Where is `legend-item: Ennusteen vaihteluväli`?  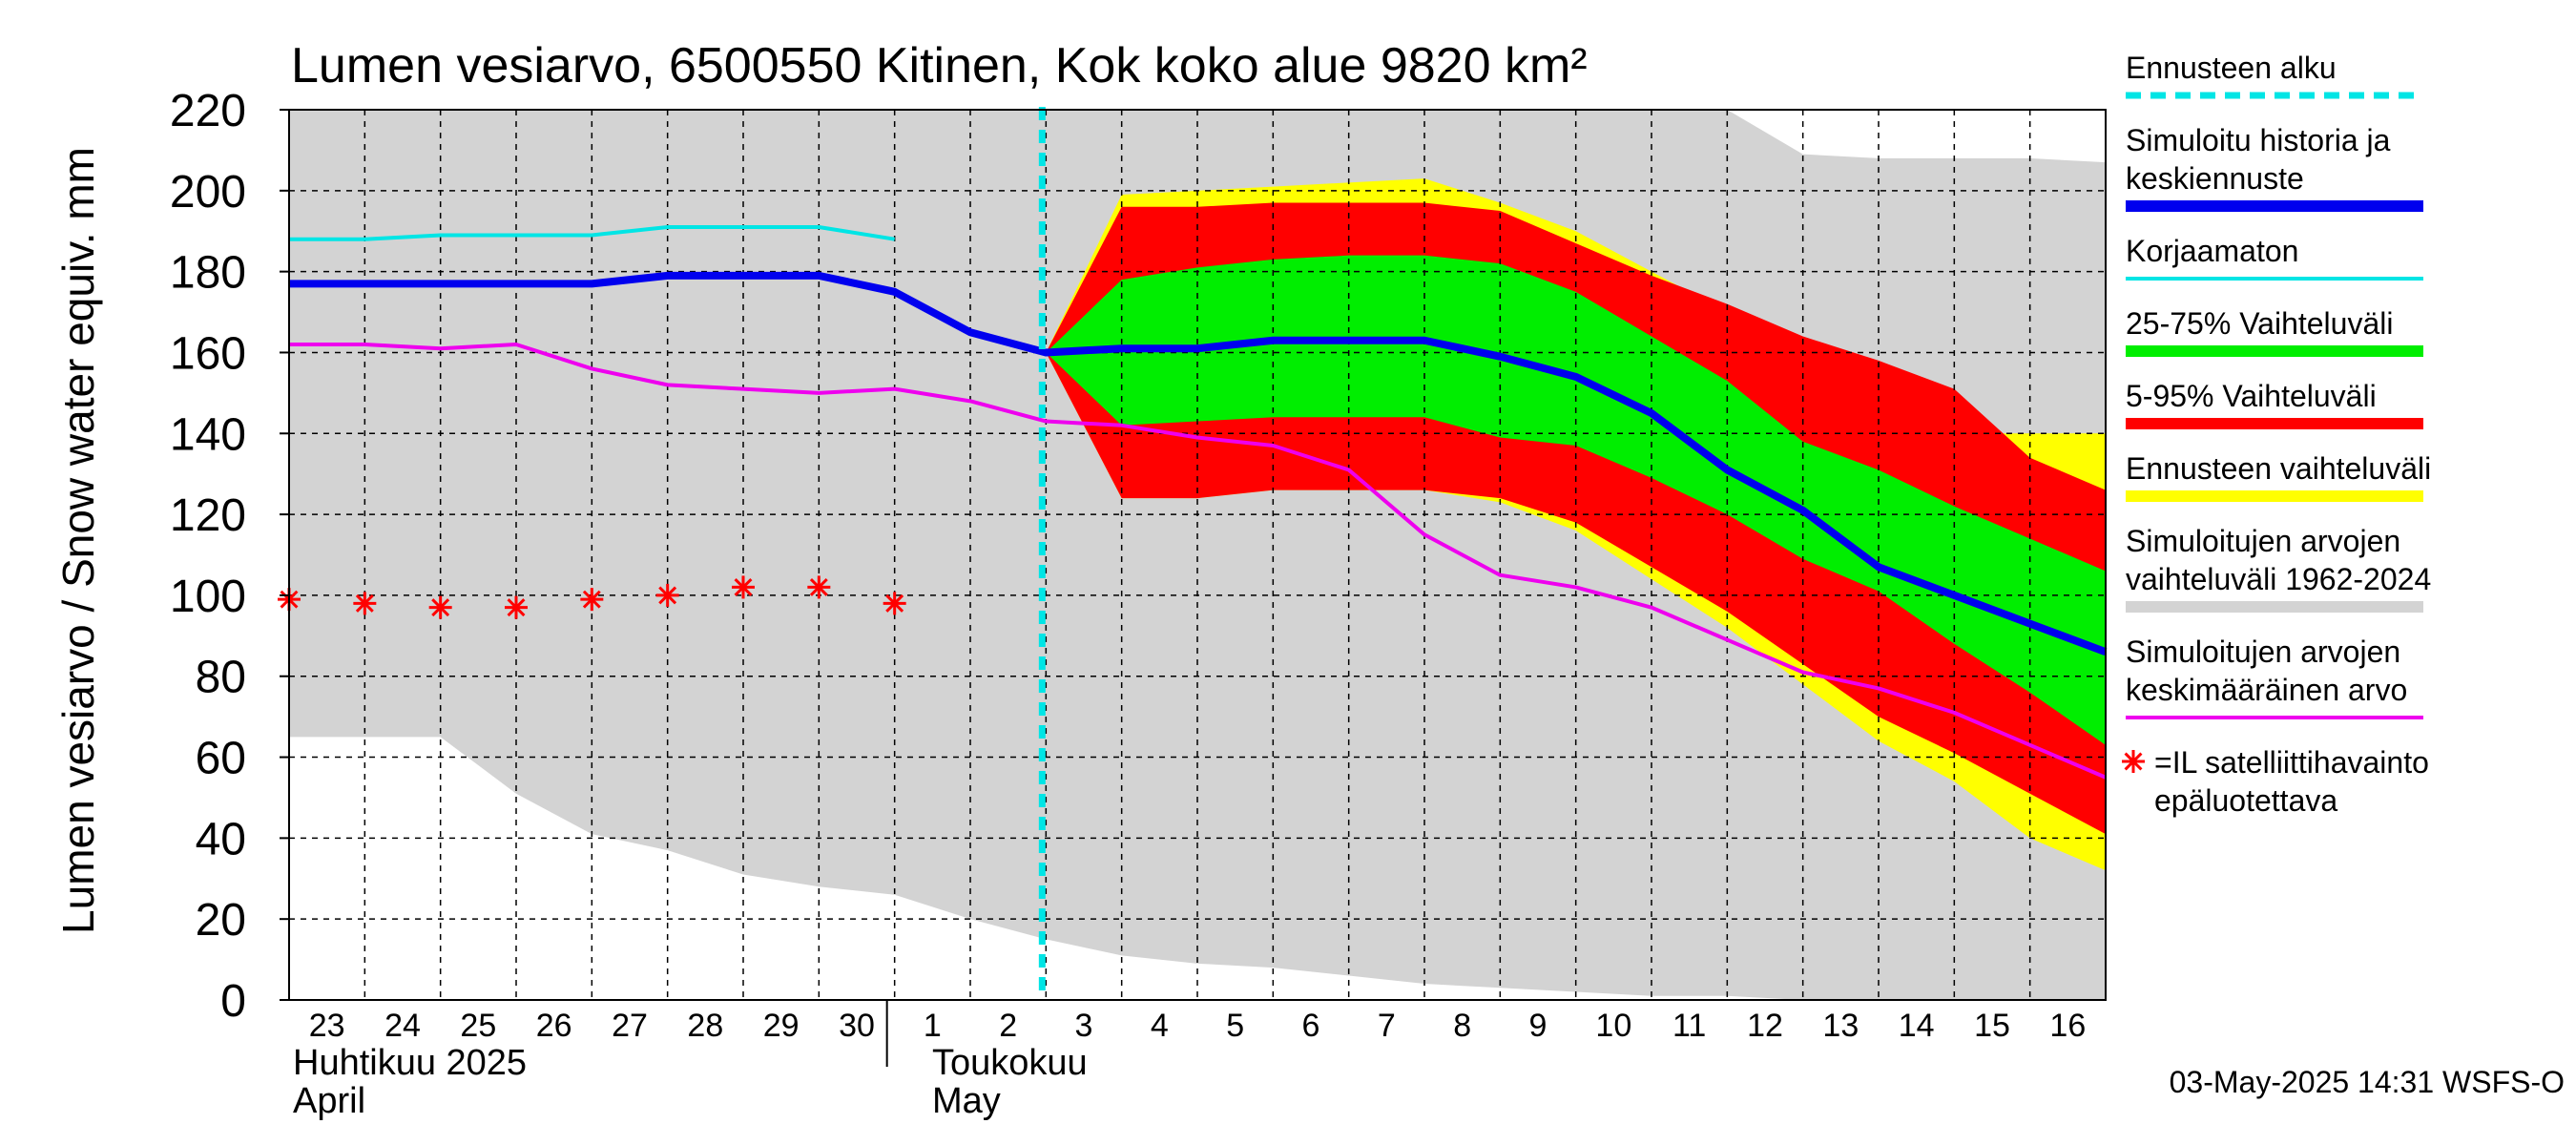
legend-item: Ennusteen vaihteluväli is located at coordinates (2278, 476).